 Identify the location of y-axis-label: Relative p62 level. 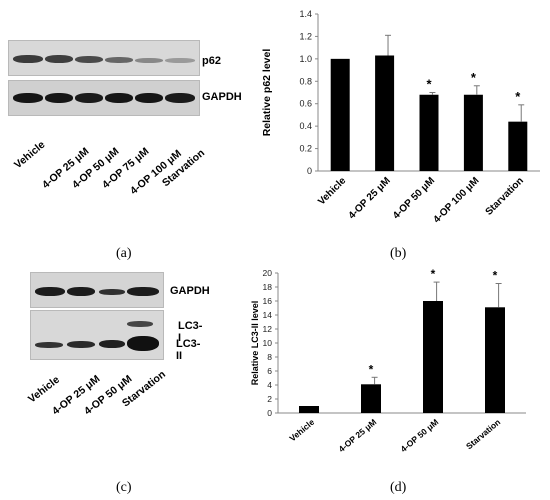
(267, 93).